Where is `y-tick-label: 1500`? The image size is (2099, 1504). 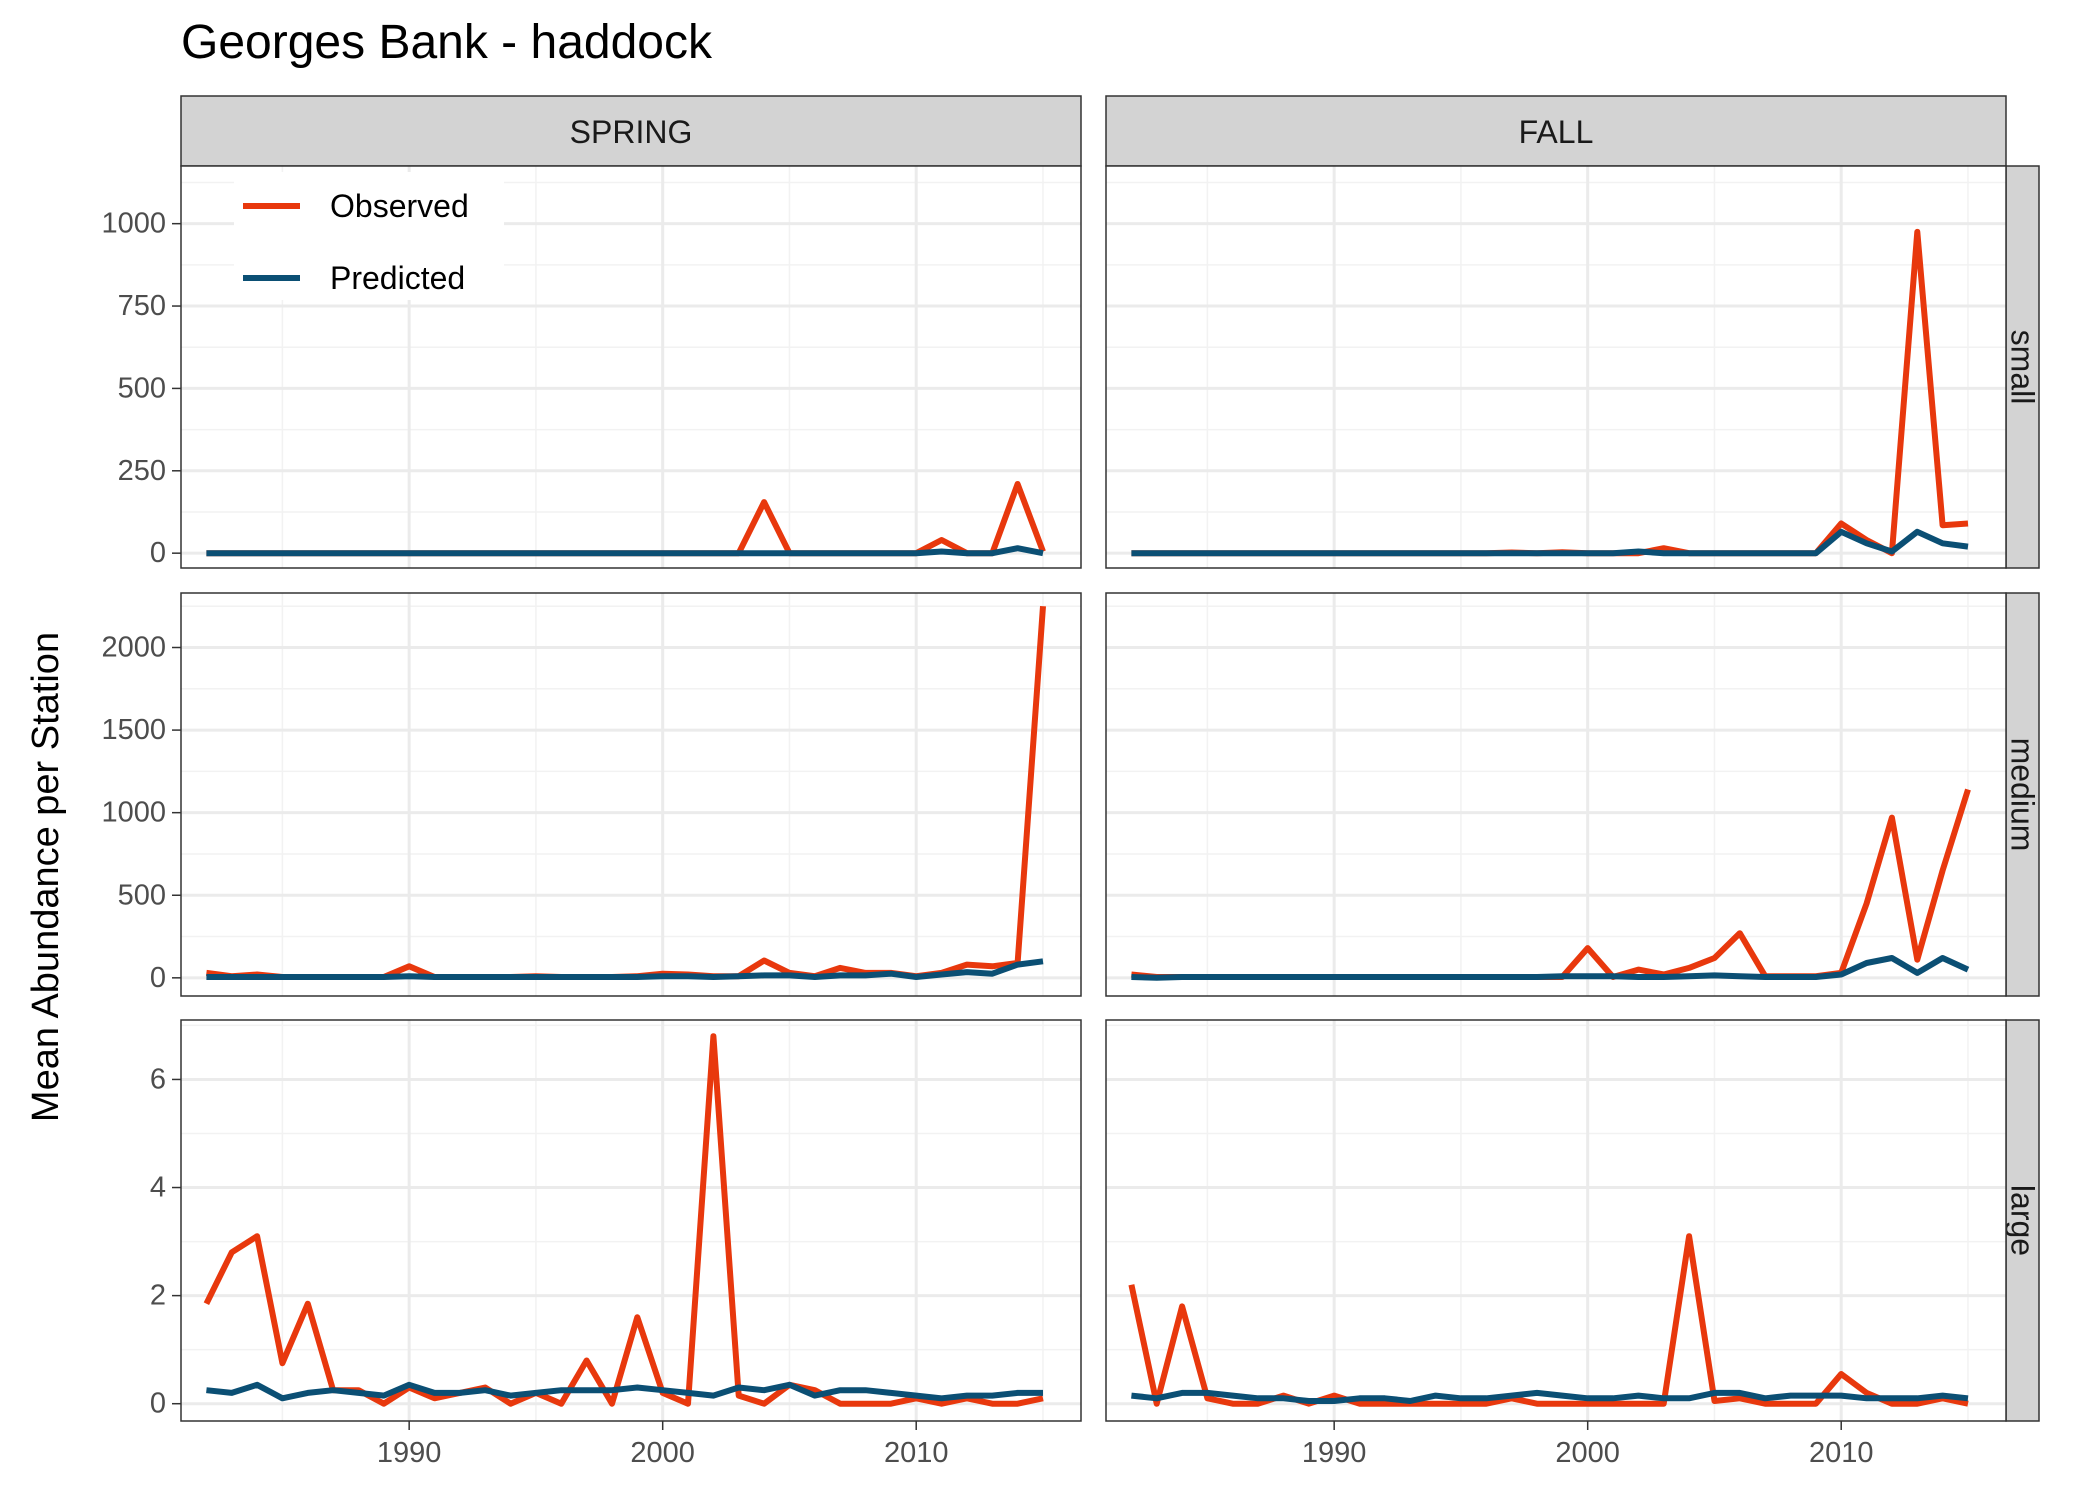 y-tick-label: 1500 is located at coordinates (133, 730).